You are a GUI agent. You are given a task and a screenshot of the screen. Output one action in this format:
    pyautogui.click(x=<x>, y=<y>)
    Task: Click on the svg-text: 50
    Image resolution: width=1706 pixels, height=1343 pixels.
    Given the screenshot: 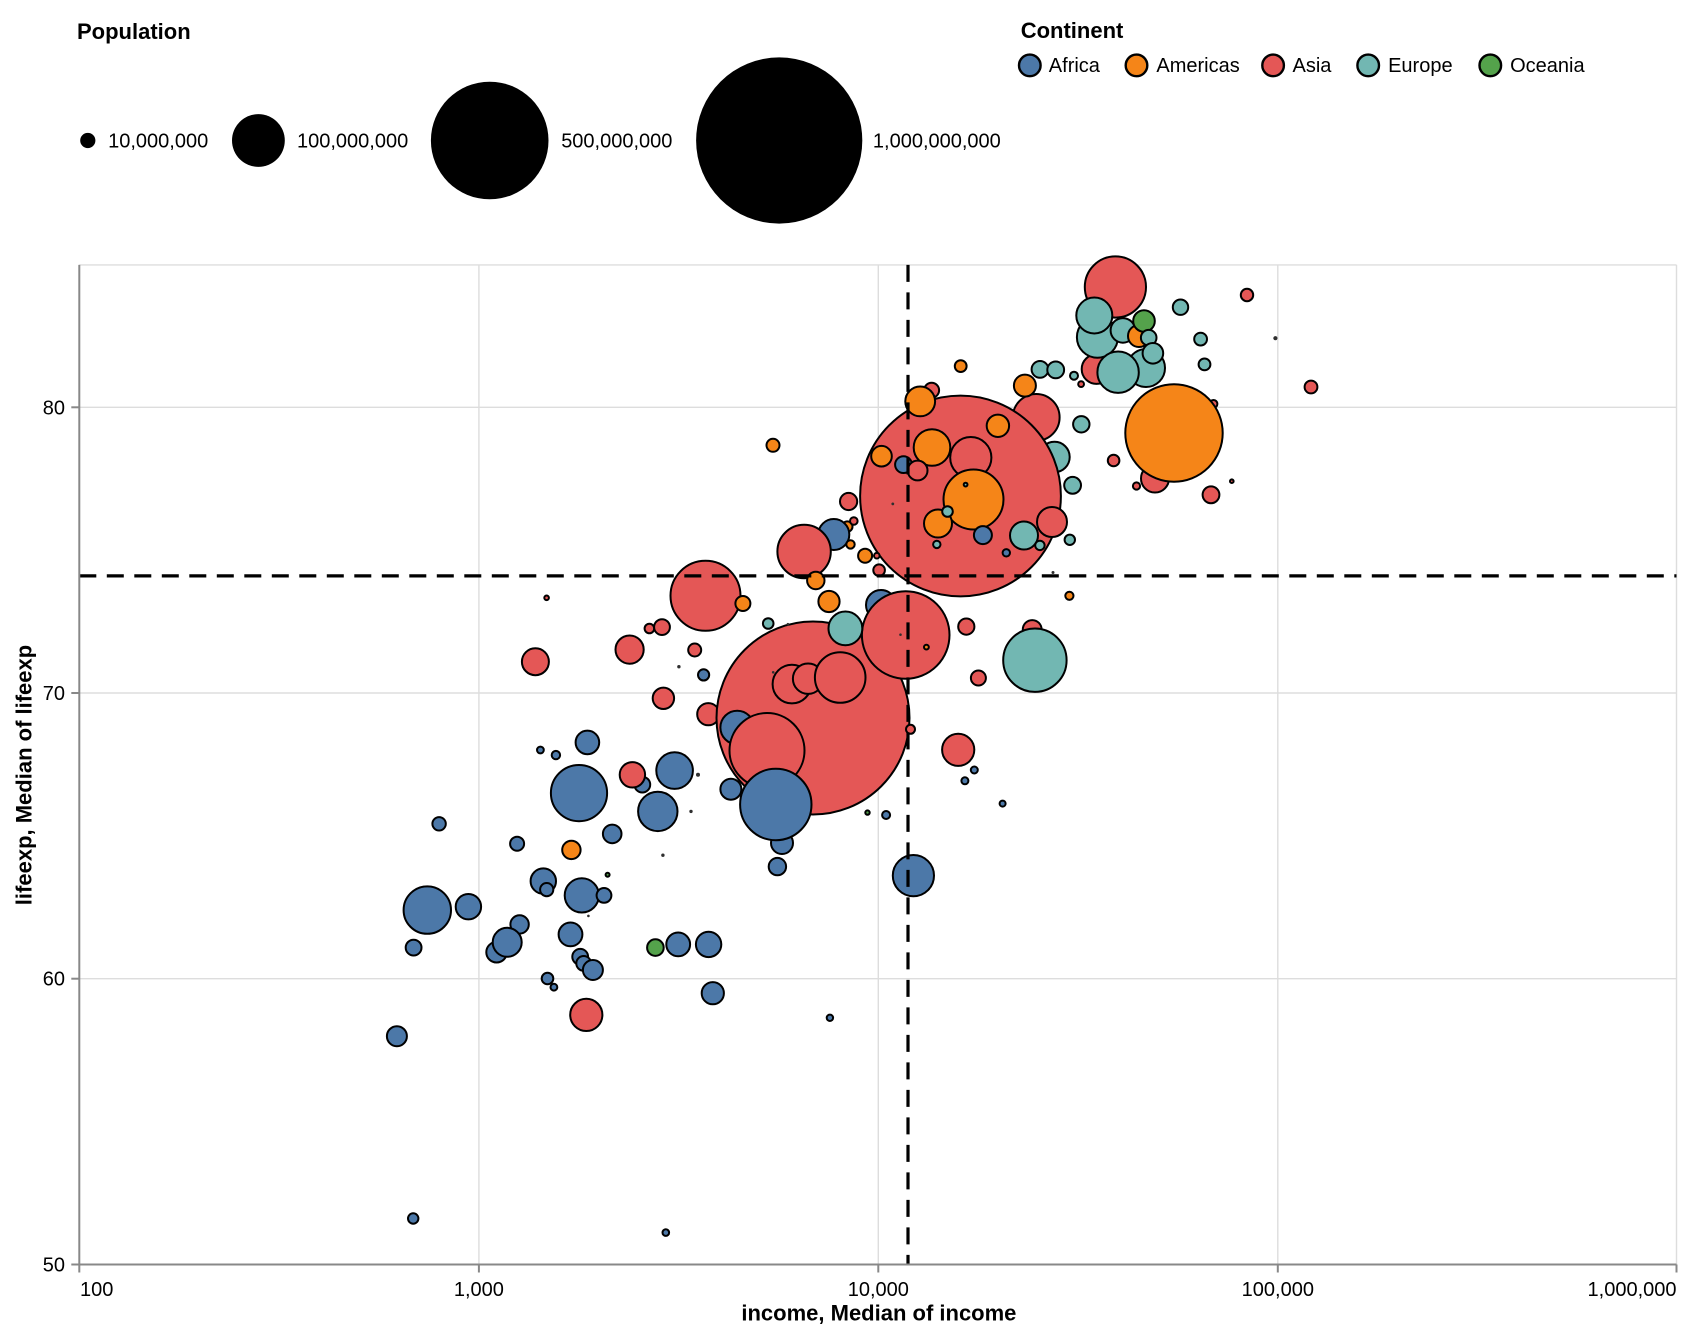 What is the action you would take?
    pyautogui.click(x=54, y=1266)
    